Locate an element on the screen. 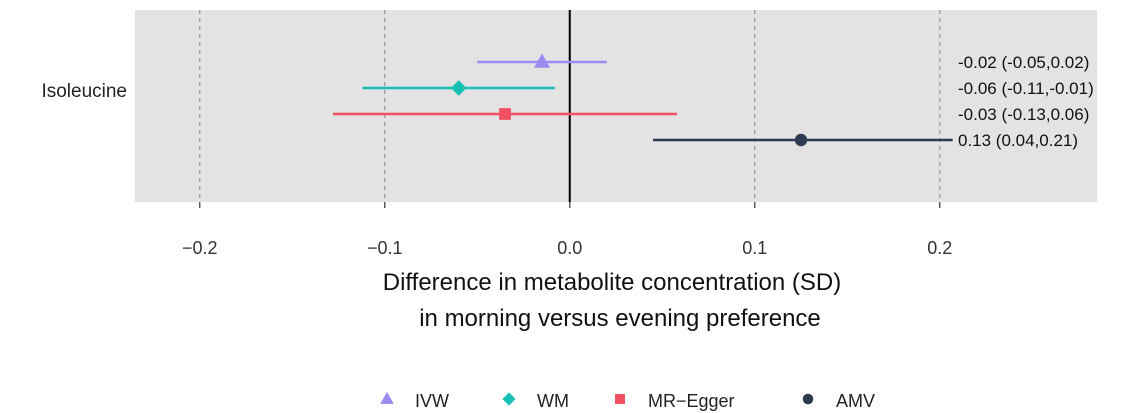  legend-label: AMV is located at coordinates (855, 401).